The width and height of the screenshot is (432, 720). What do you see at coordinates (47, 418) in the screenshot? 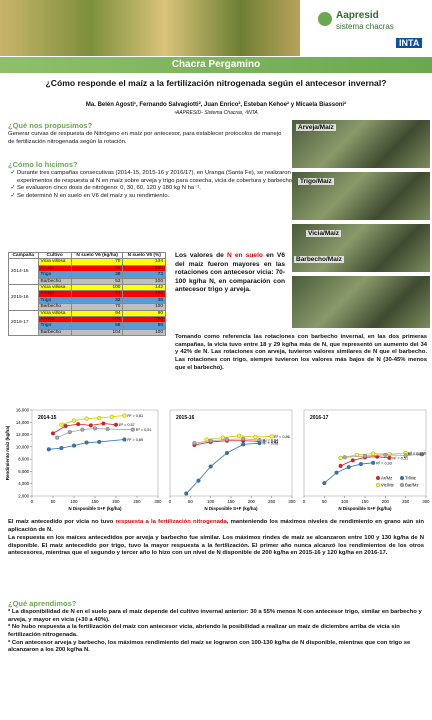
I see `chart-title: 2014-15` at bounding box center [47, 418].